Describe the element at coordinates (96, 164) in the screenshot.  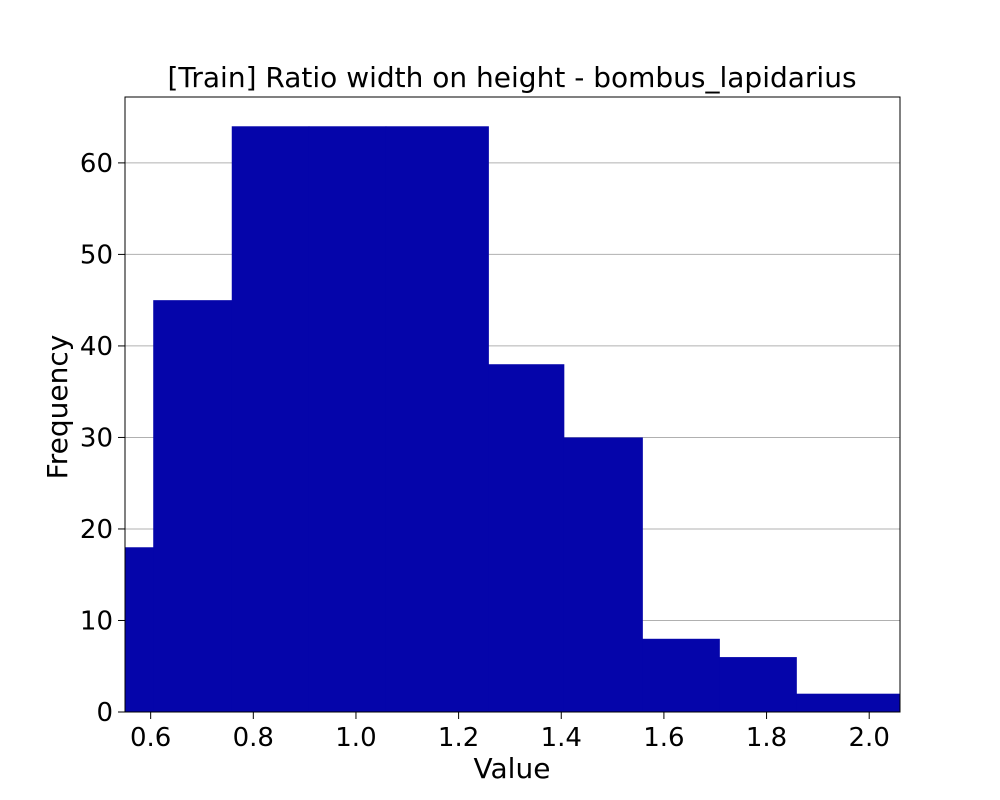
I see `y-tick-label: 60` at that location.